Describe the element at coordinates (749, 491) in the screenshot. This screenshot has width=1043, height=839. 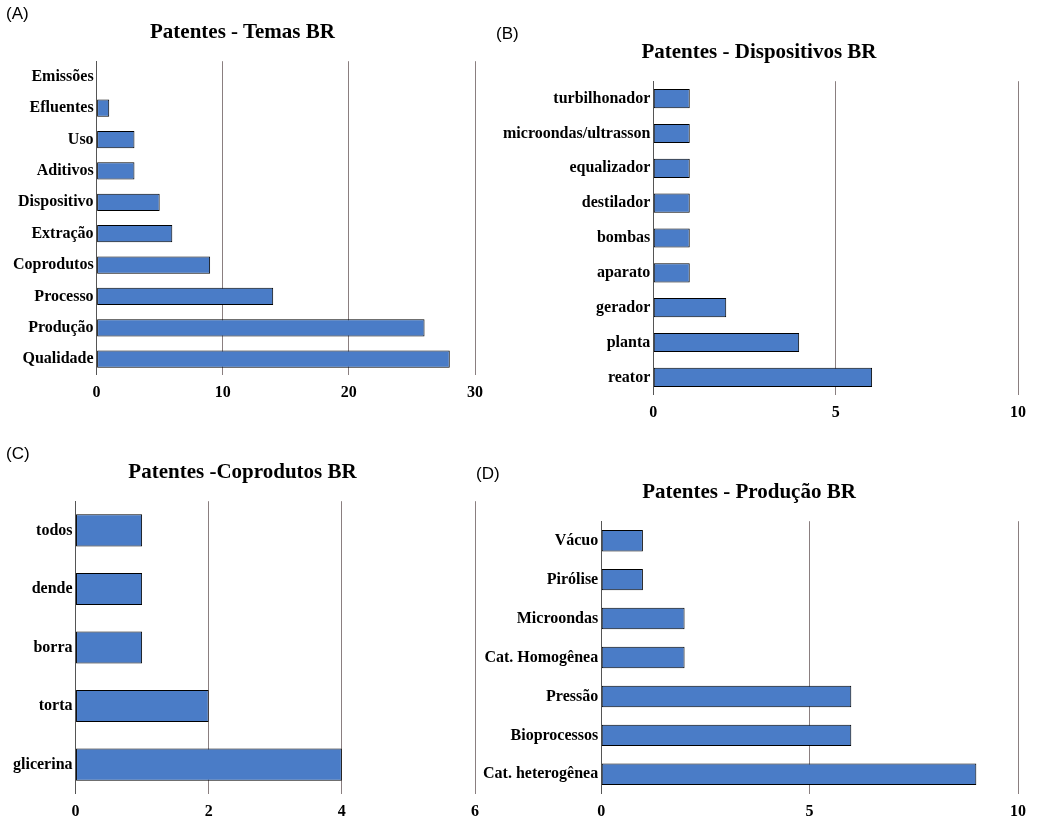
I see `chart-title: Patentes - Produção BR` at that location.